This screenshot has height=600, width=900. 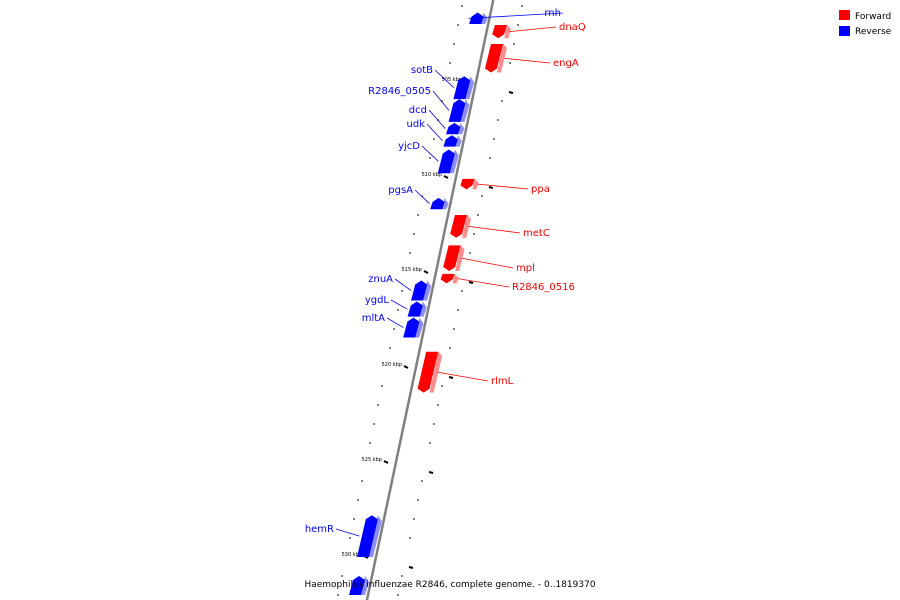 I want to click on gene-label: udk, so click(x=416, y=124).